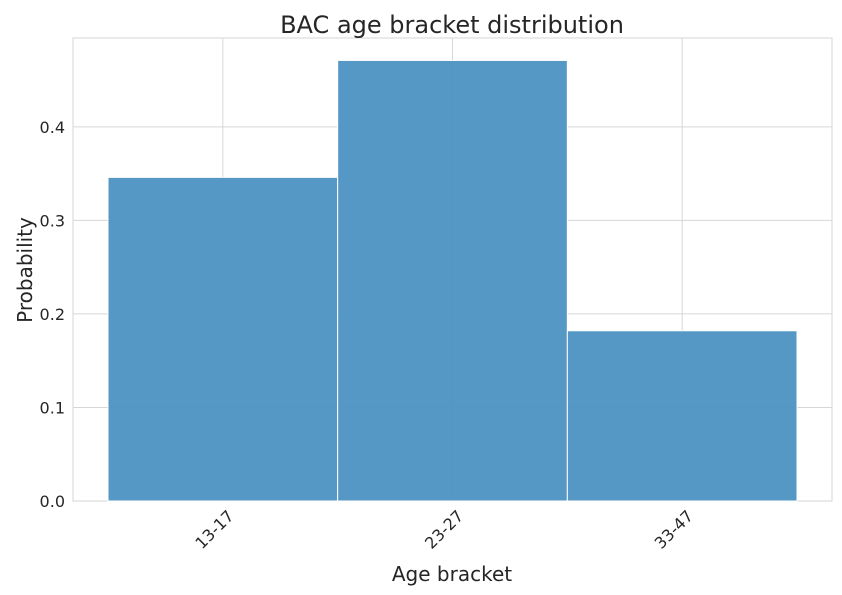 The image size is (842, 595). I want to click on y-tick-label: 0.1, so click(52, 407).